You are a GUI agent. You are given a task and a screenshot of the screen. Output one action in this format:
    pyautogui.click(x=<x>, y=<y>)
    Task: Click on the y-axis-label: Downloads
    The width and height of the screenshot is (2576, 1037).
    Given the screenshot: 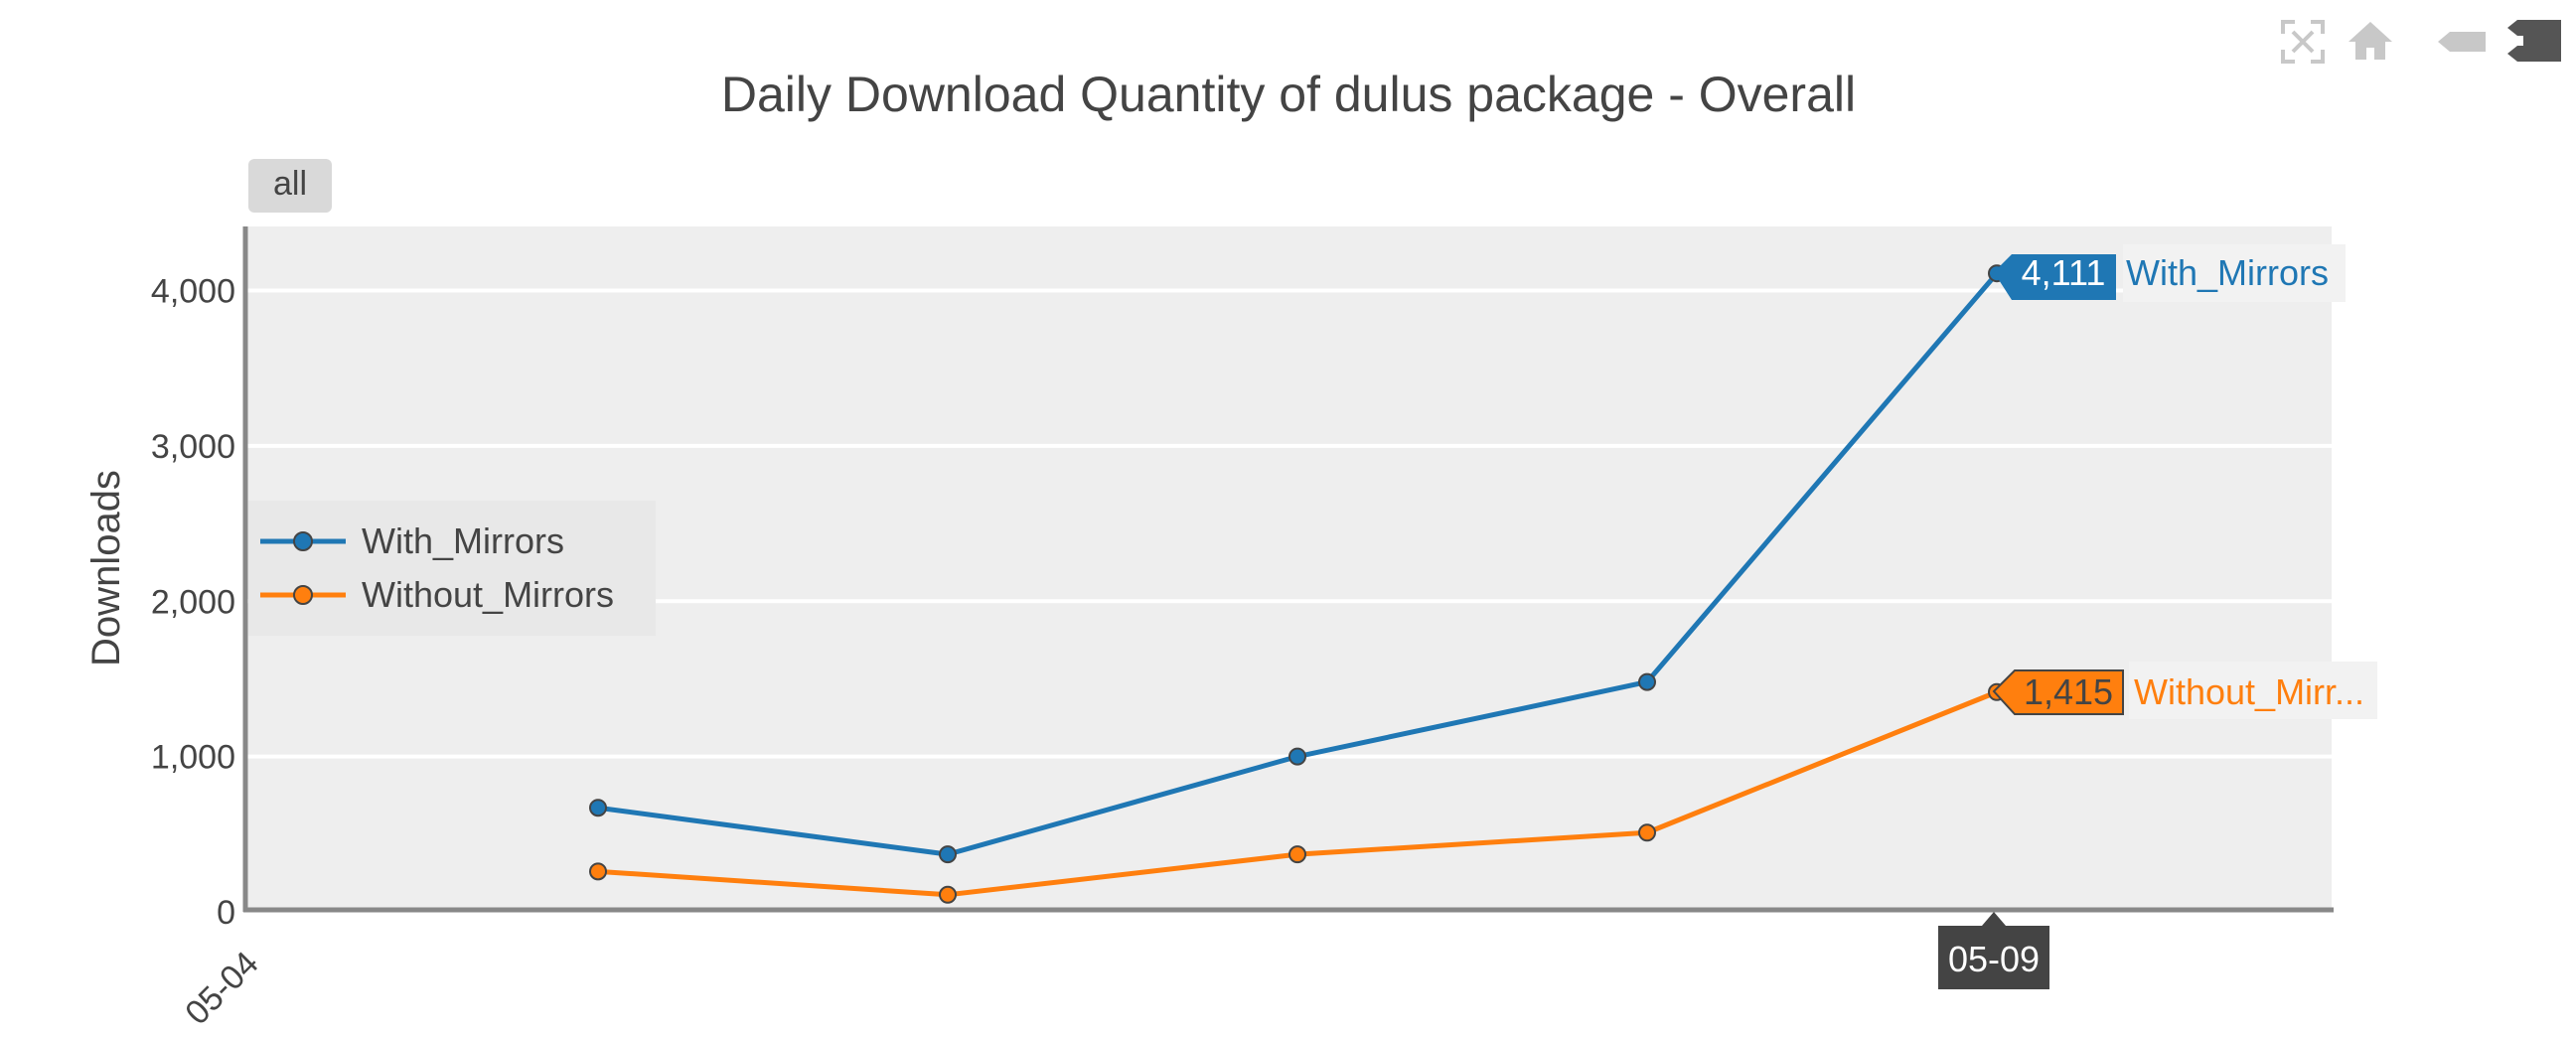 What is the action you would take?
    pyautogui.click(x=106, y=569)
    